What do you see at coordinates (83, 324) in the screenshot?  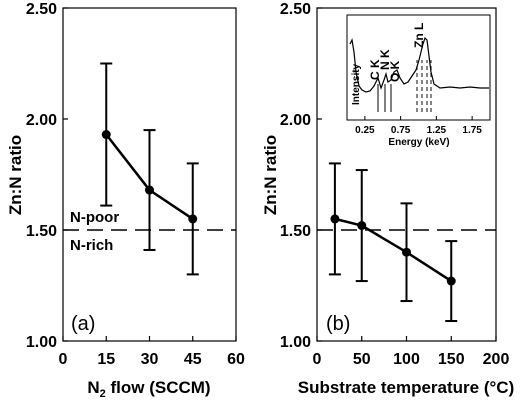 I see `panel-label-a: (a)` at bounding box center [83, 324].